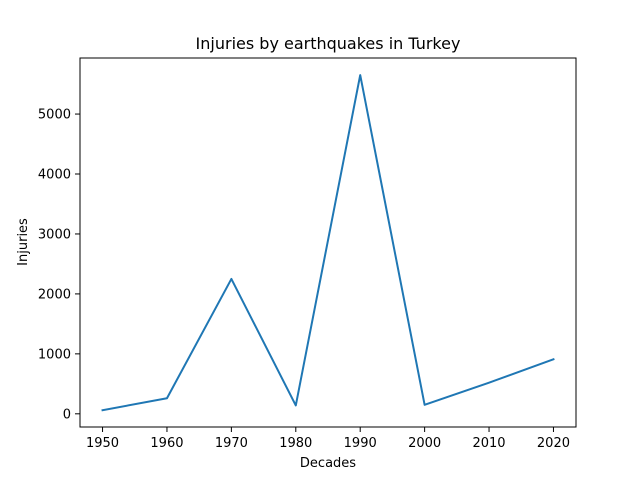 This screenshot has width=640, height=480. Describe the element at coordinates (328, 43) in the screenshot. I see `chart-title: Injuries by earthquakes in Turkey` at that location.